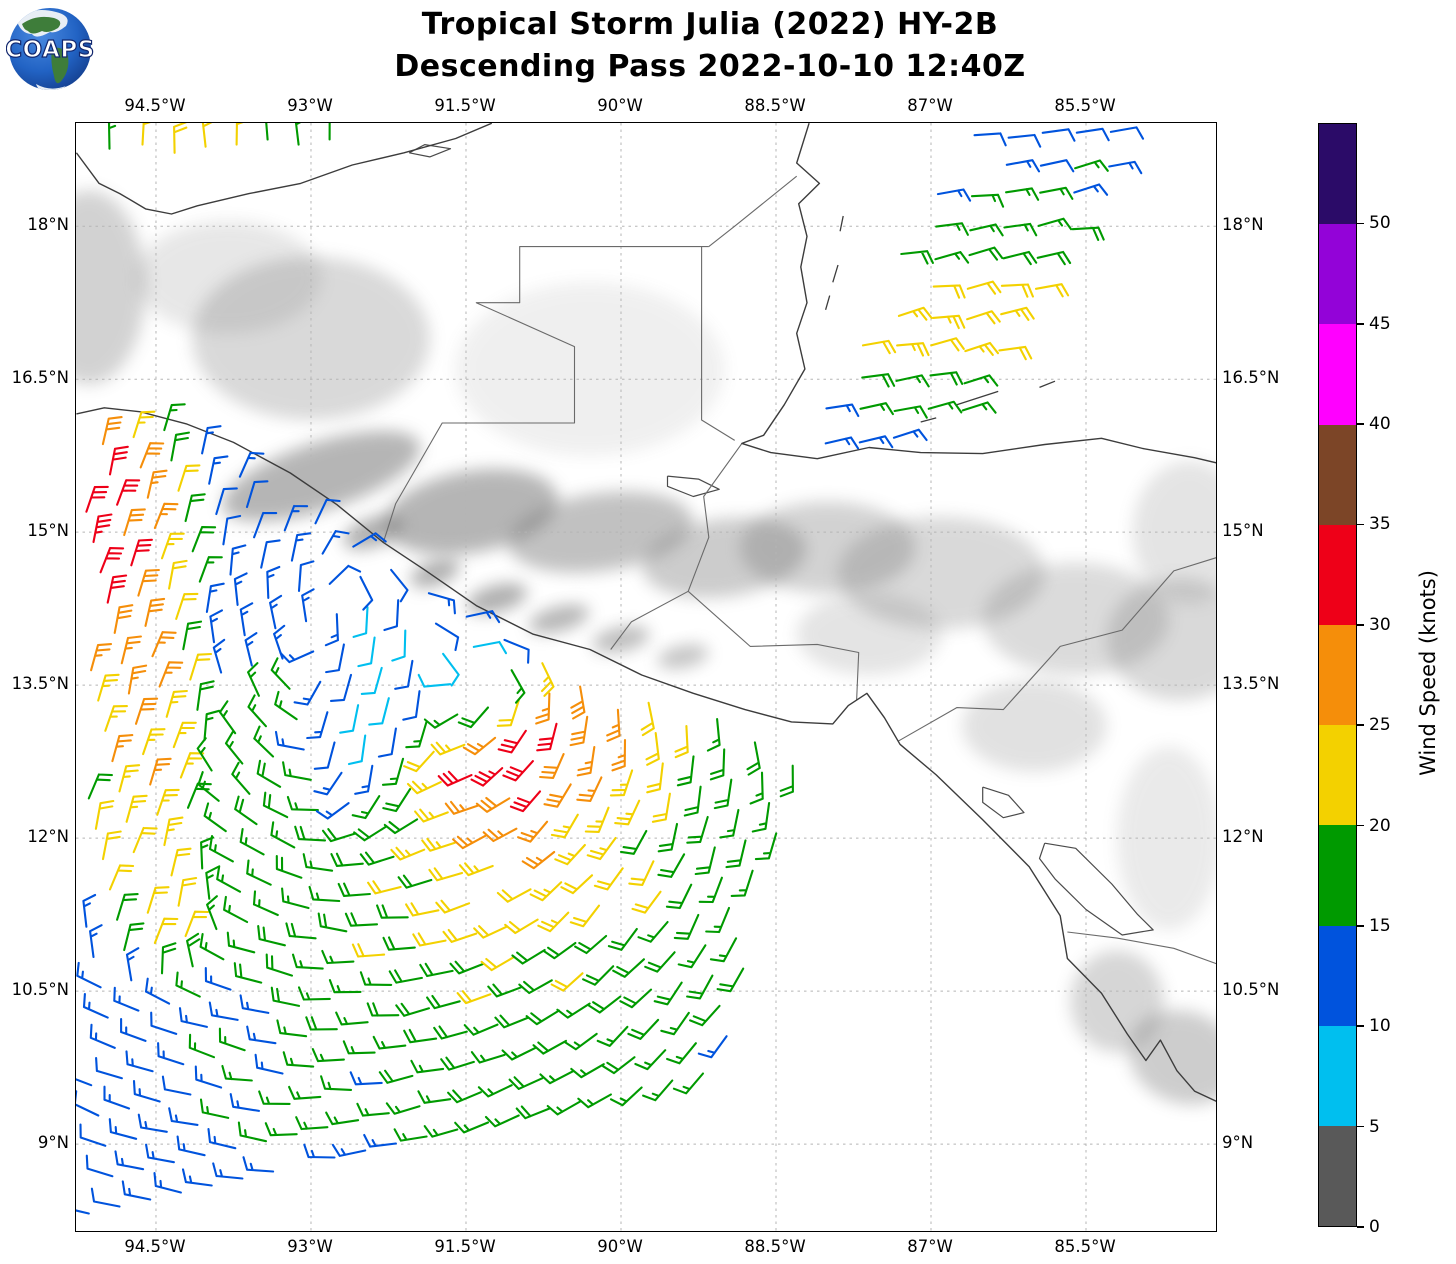  What do you see at coordinates (1428, 673) in the screenshot?
I see `colorbar-title: Wind Speed (knots)` at bounding box center [1428, 673].